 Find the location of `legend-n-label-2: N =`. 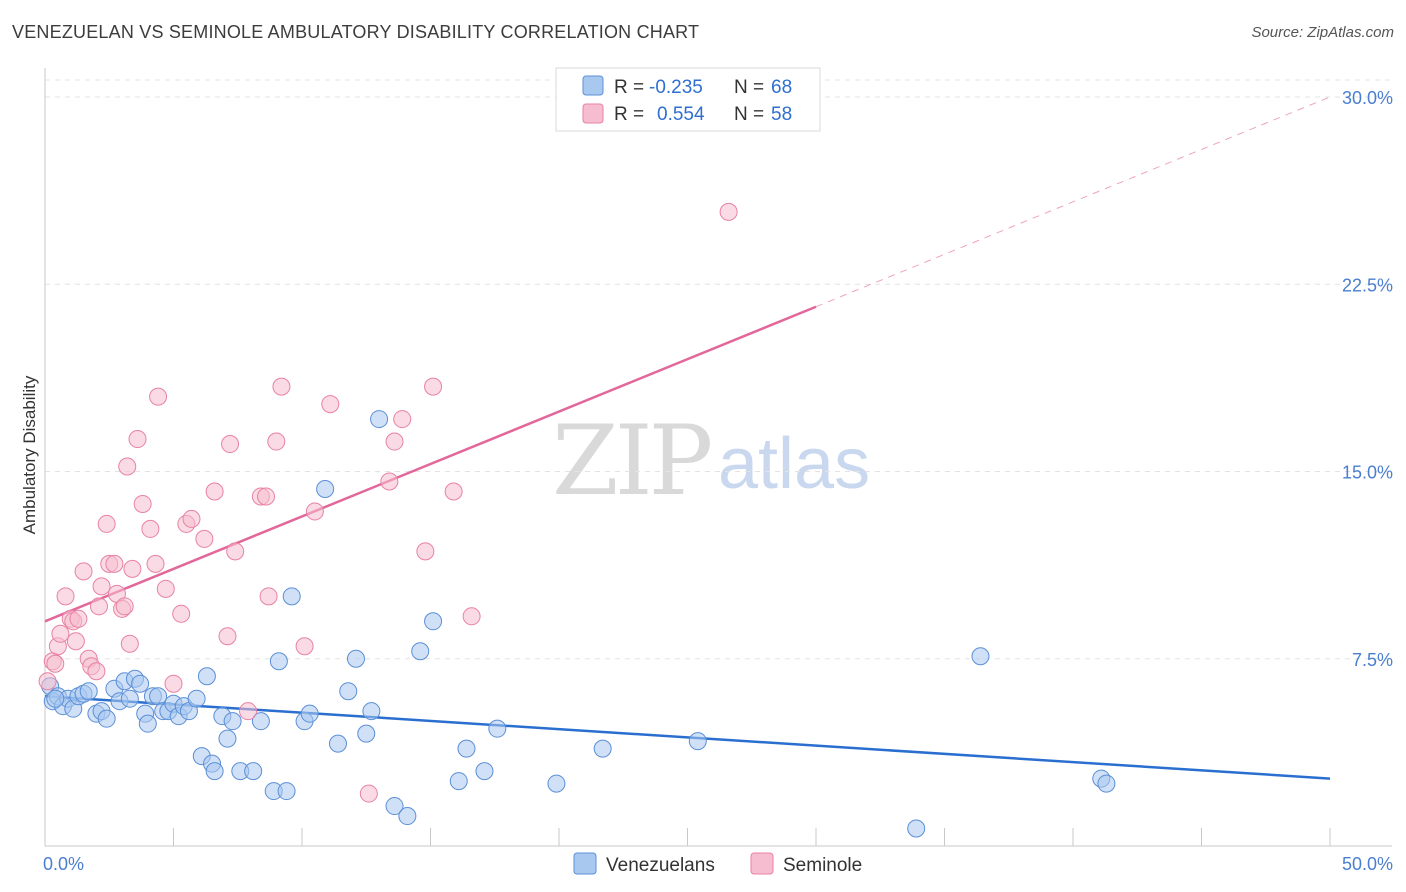

legend-n-label-2: N = is located at coordinates (749, 114).